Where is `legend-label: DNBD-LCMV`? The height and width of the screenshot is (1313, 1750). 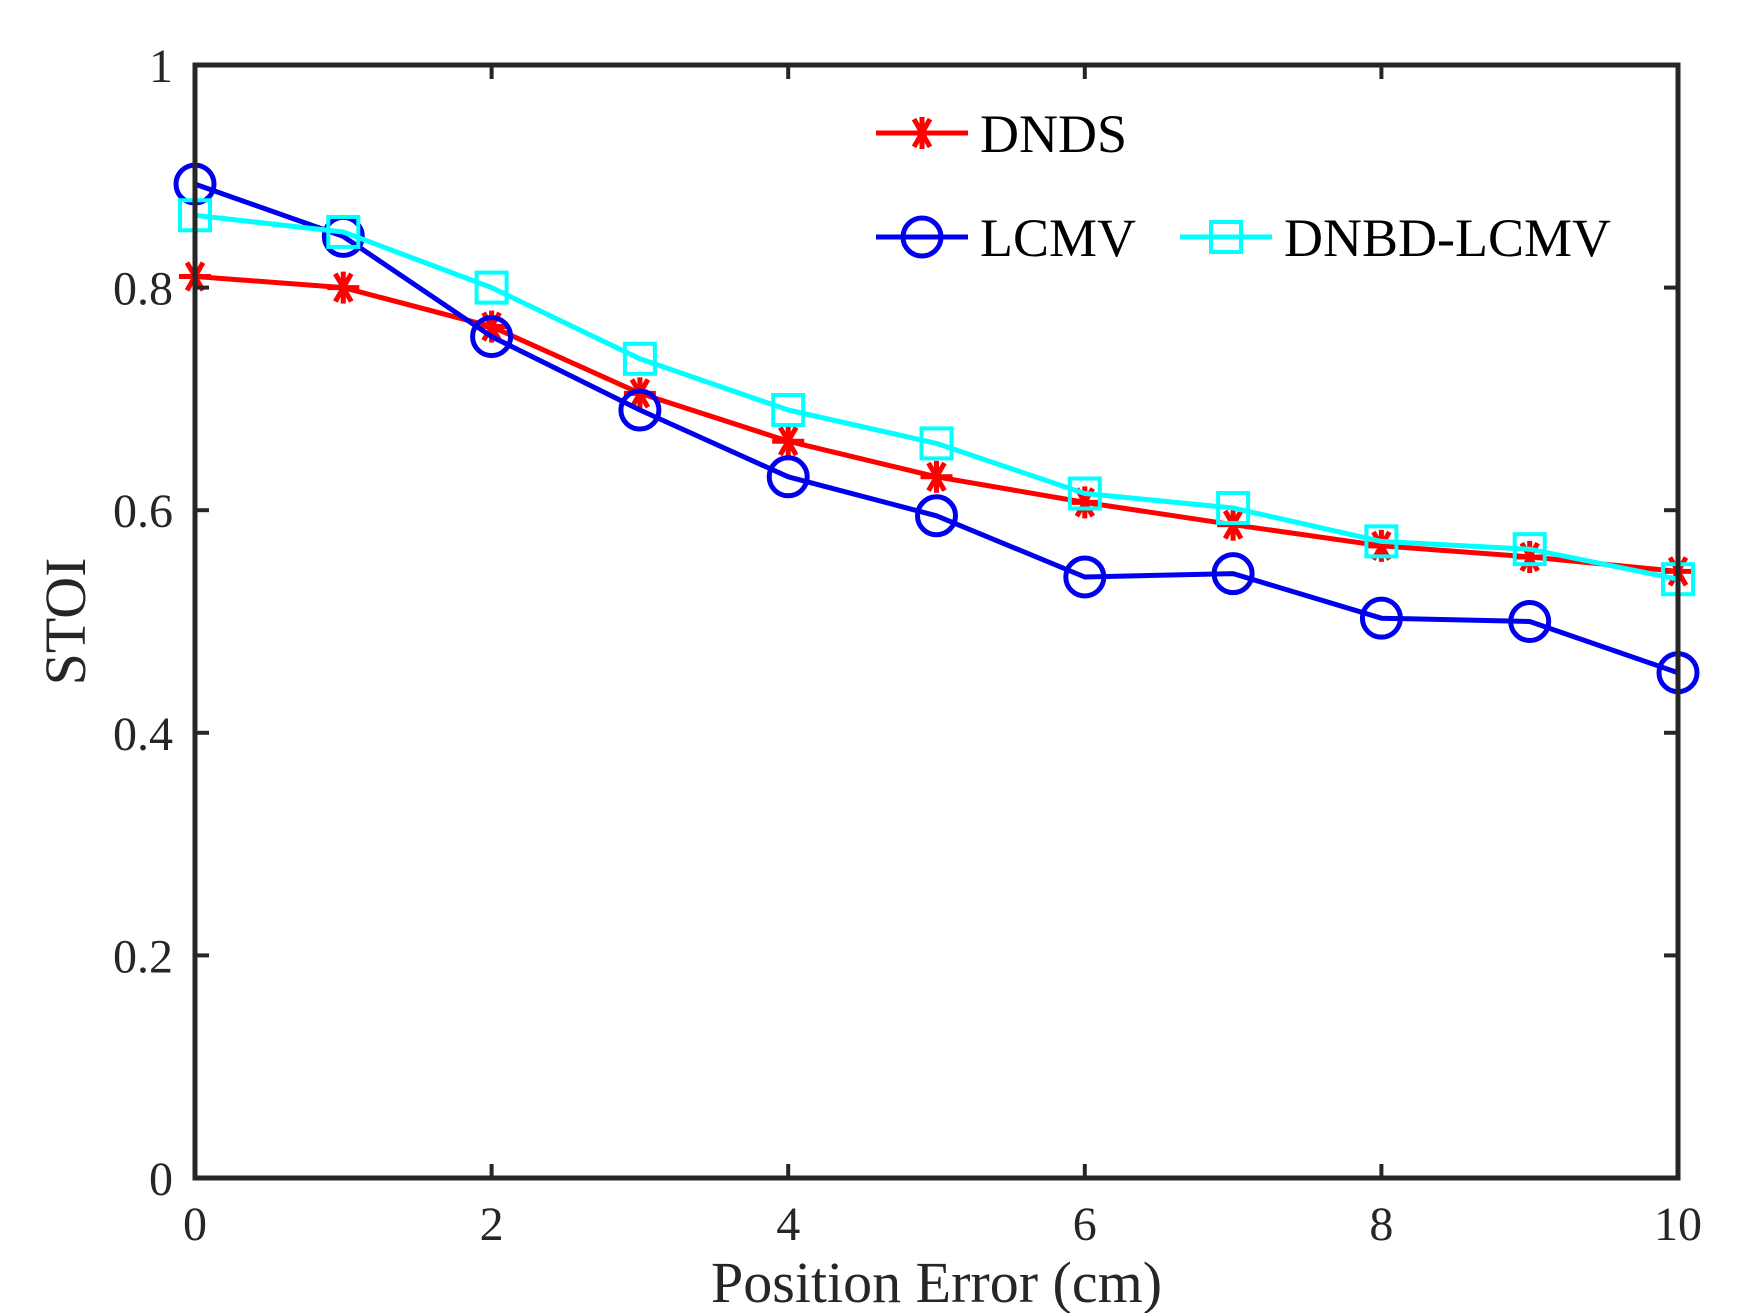
legend-label: DNBD-LCMV is located at coordinates (1447, 238).